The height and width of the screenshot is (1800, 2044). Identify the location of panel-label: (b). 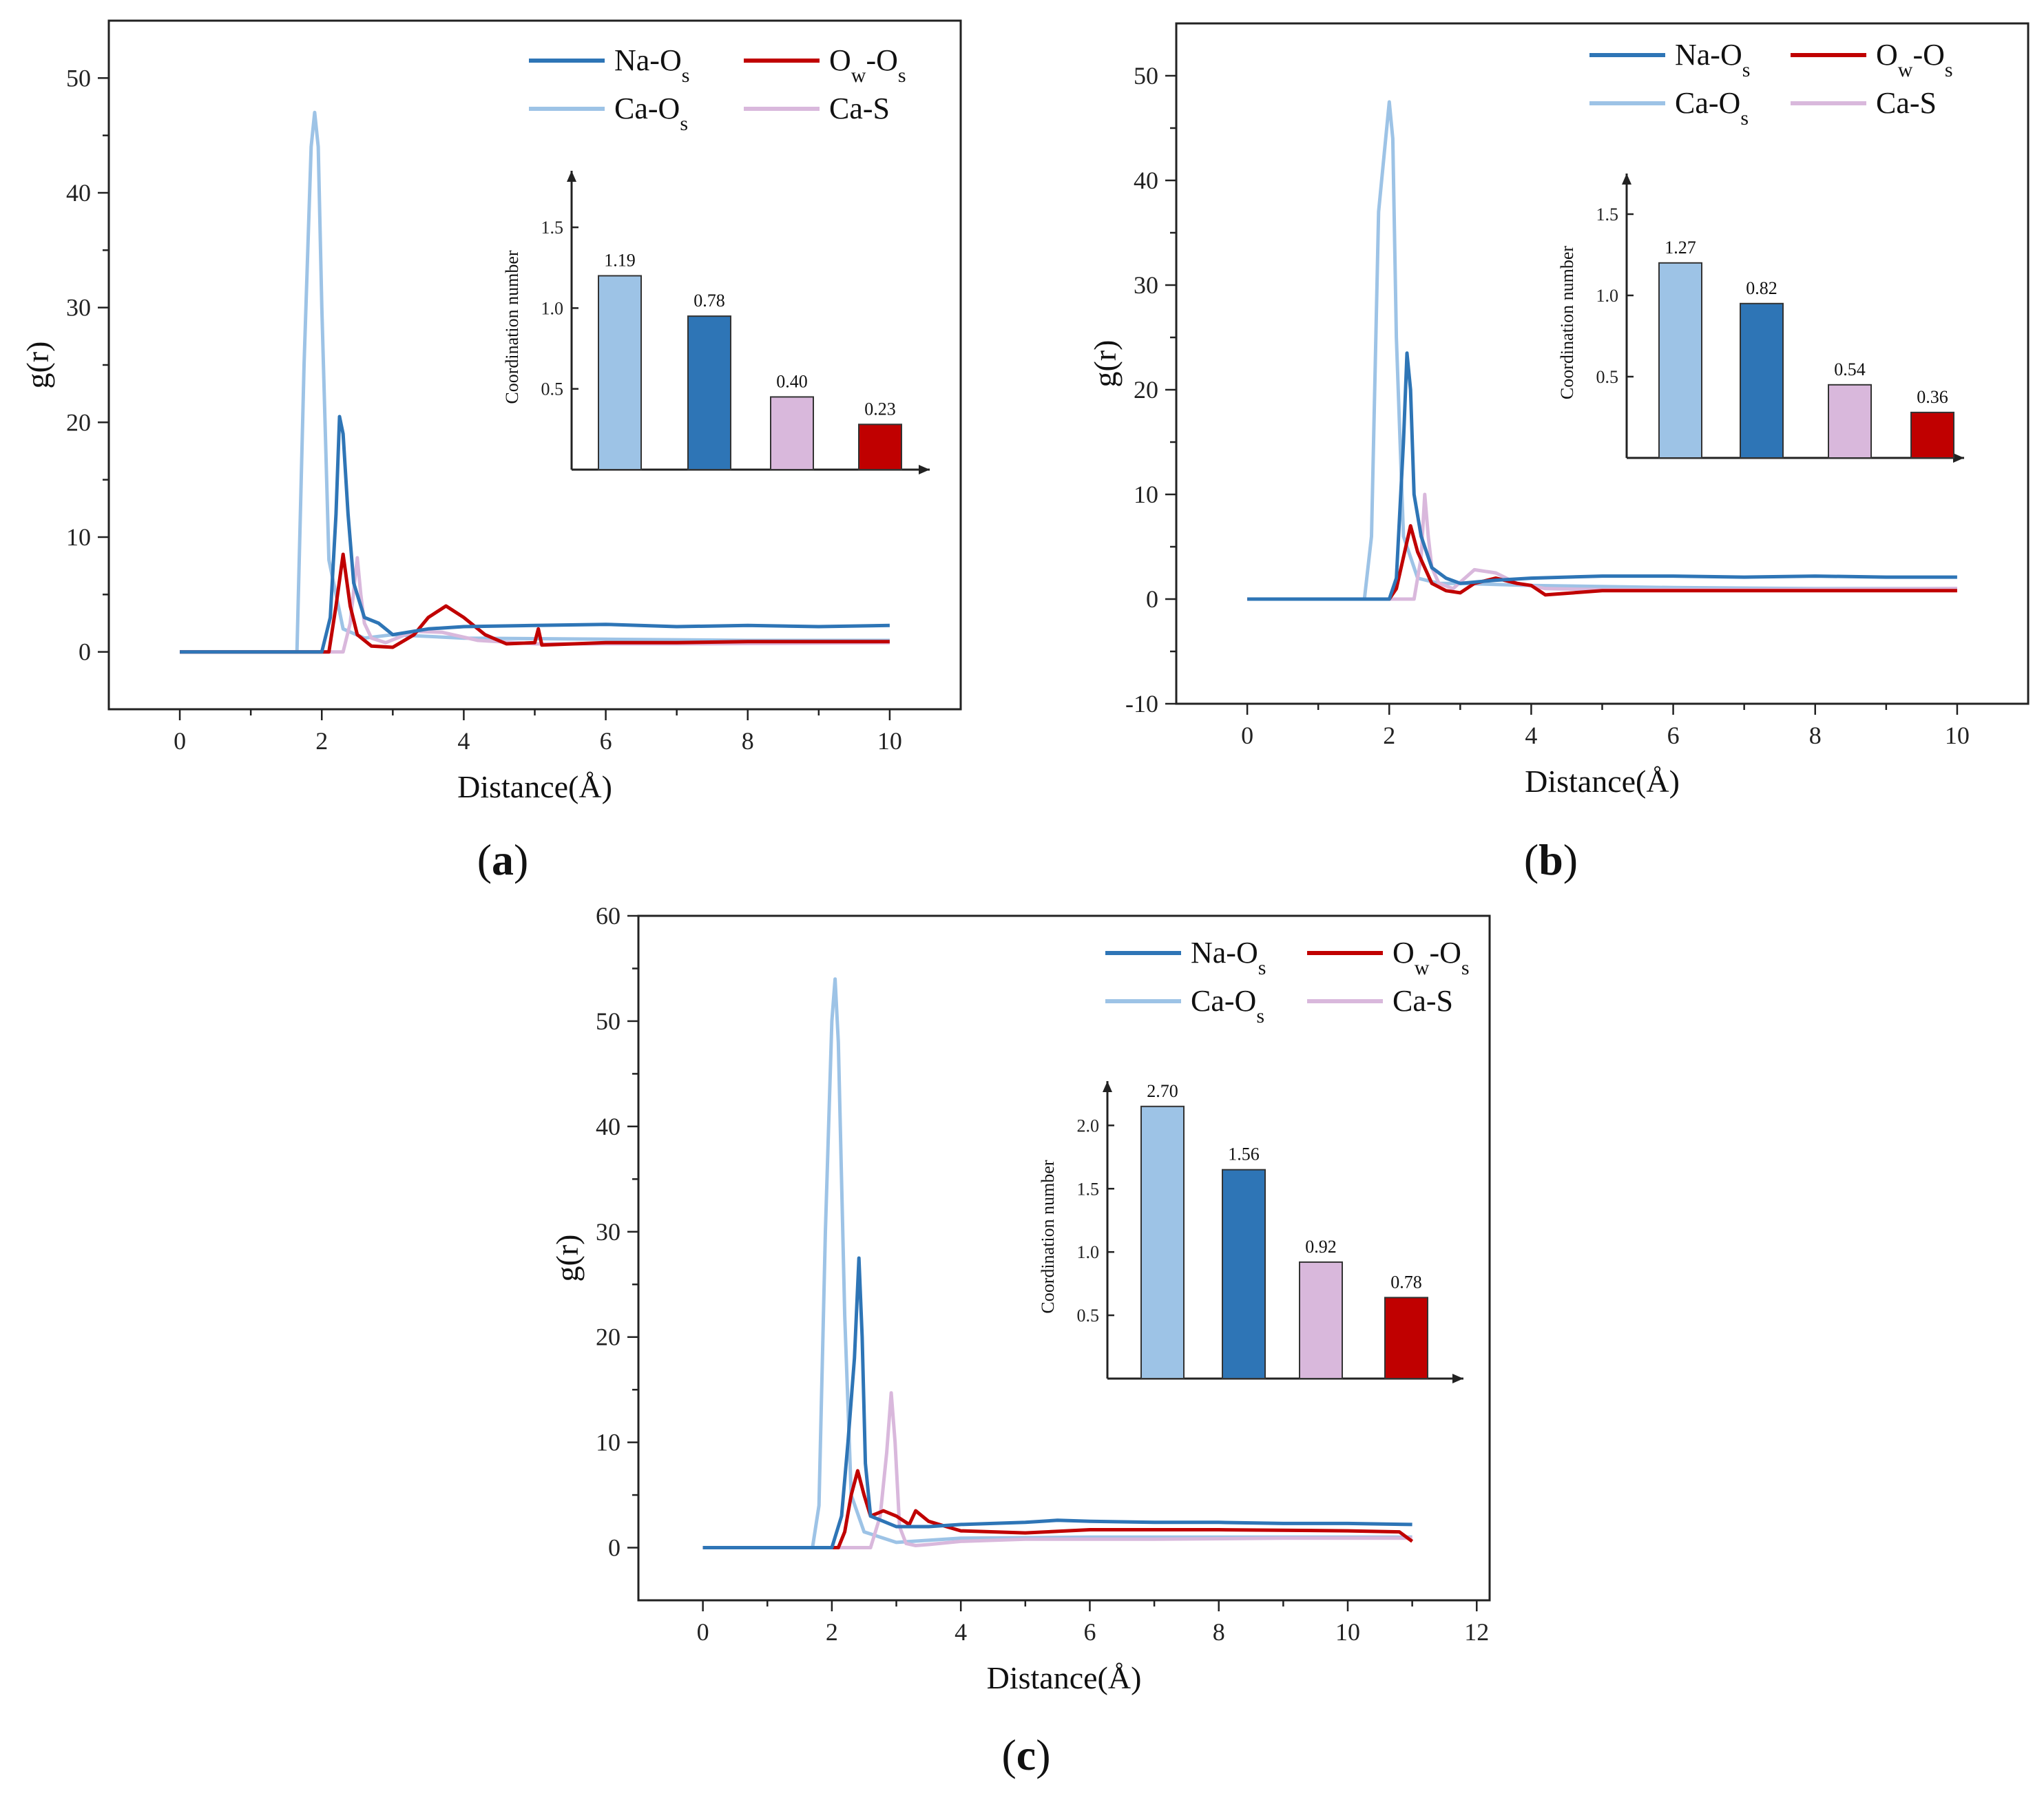
(1551, 860).